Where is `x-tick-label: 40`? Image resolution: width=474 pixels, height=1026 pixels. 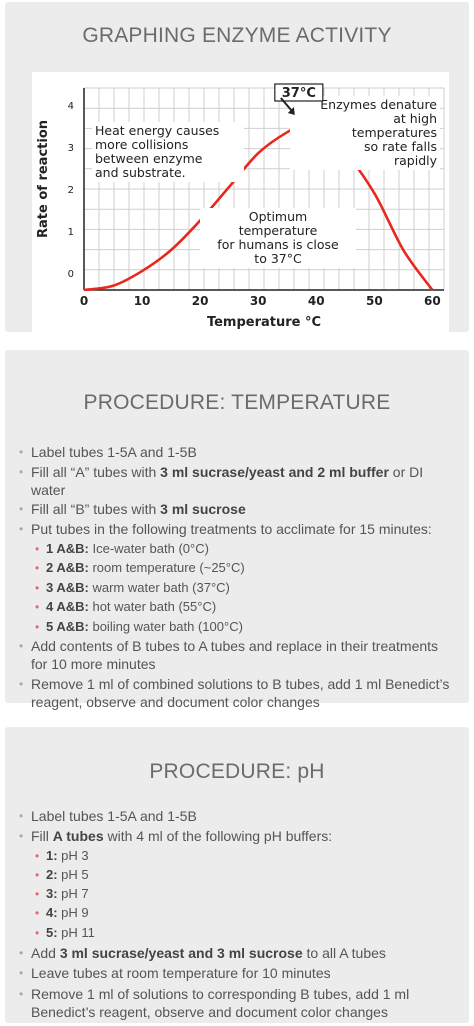
x-tick-label: 40 is located at coordinates (316, 301).